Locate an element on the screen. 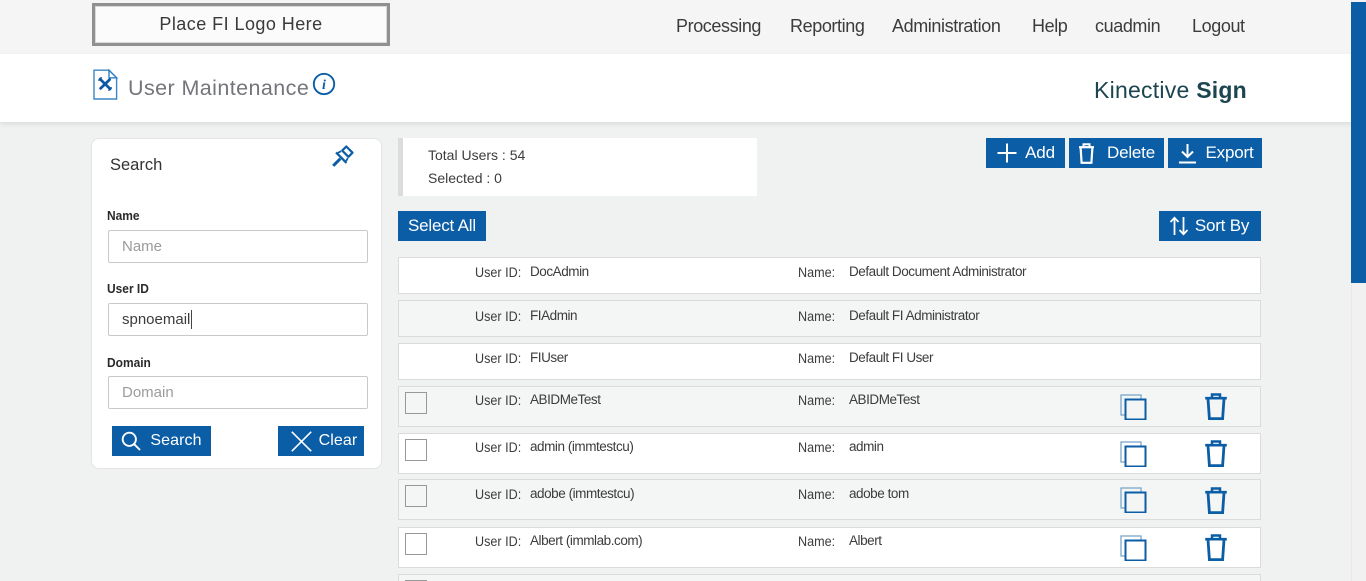 This screenshot has width=1366, height=581. svg-text: i is located at coordinates (324, 85).